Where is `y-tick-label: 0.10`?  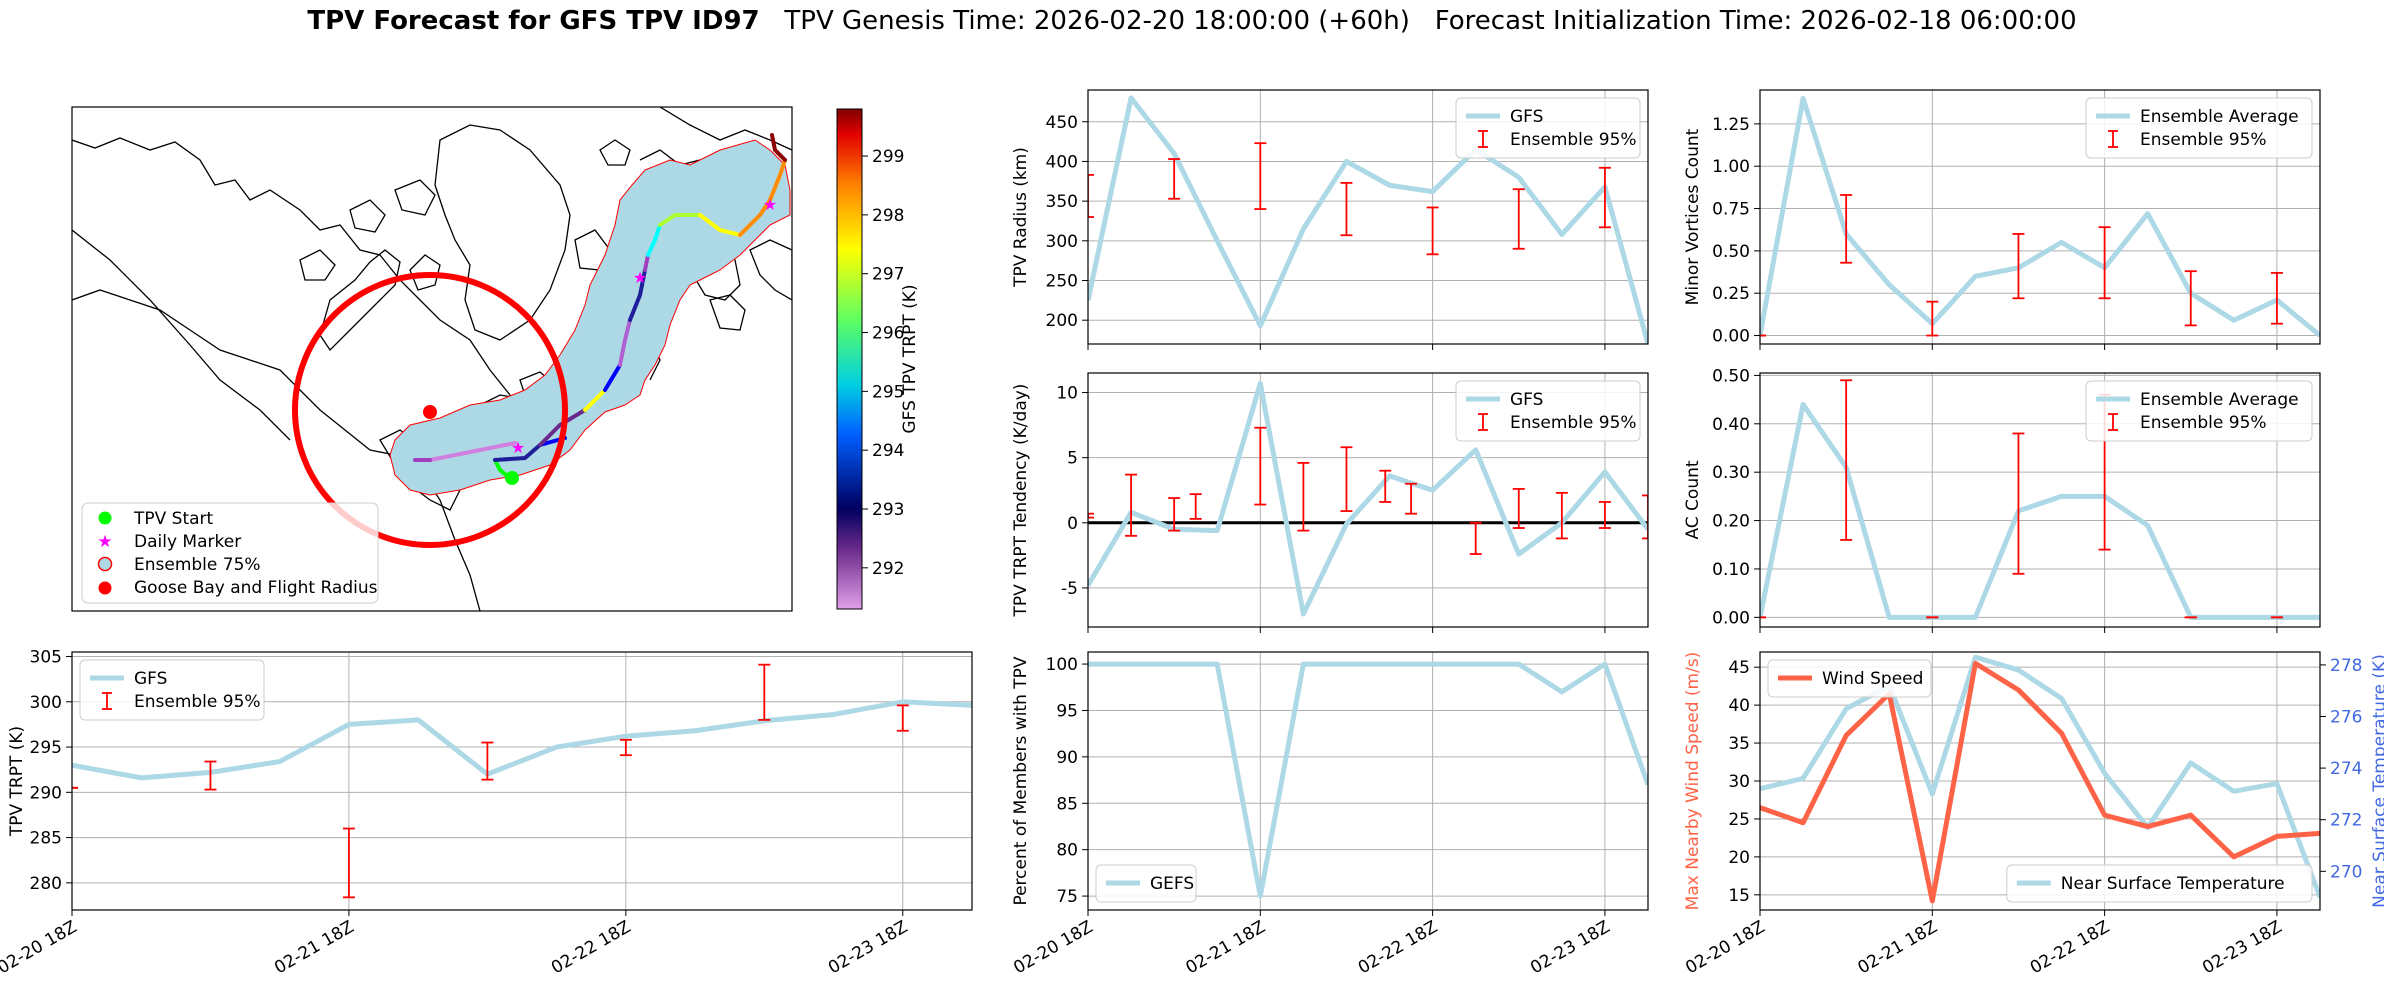 y-tick-label: 0.10 is located at coordinates (1731, 570).